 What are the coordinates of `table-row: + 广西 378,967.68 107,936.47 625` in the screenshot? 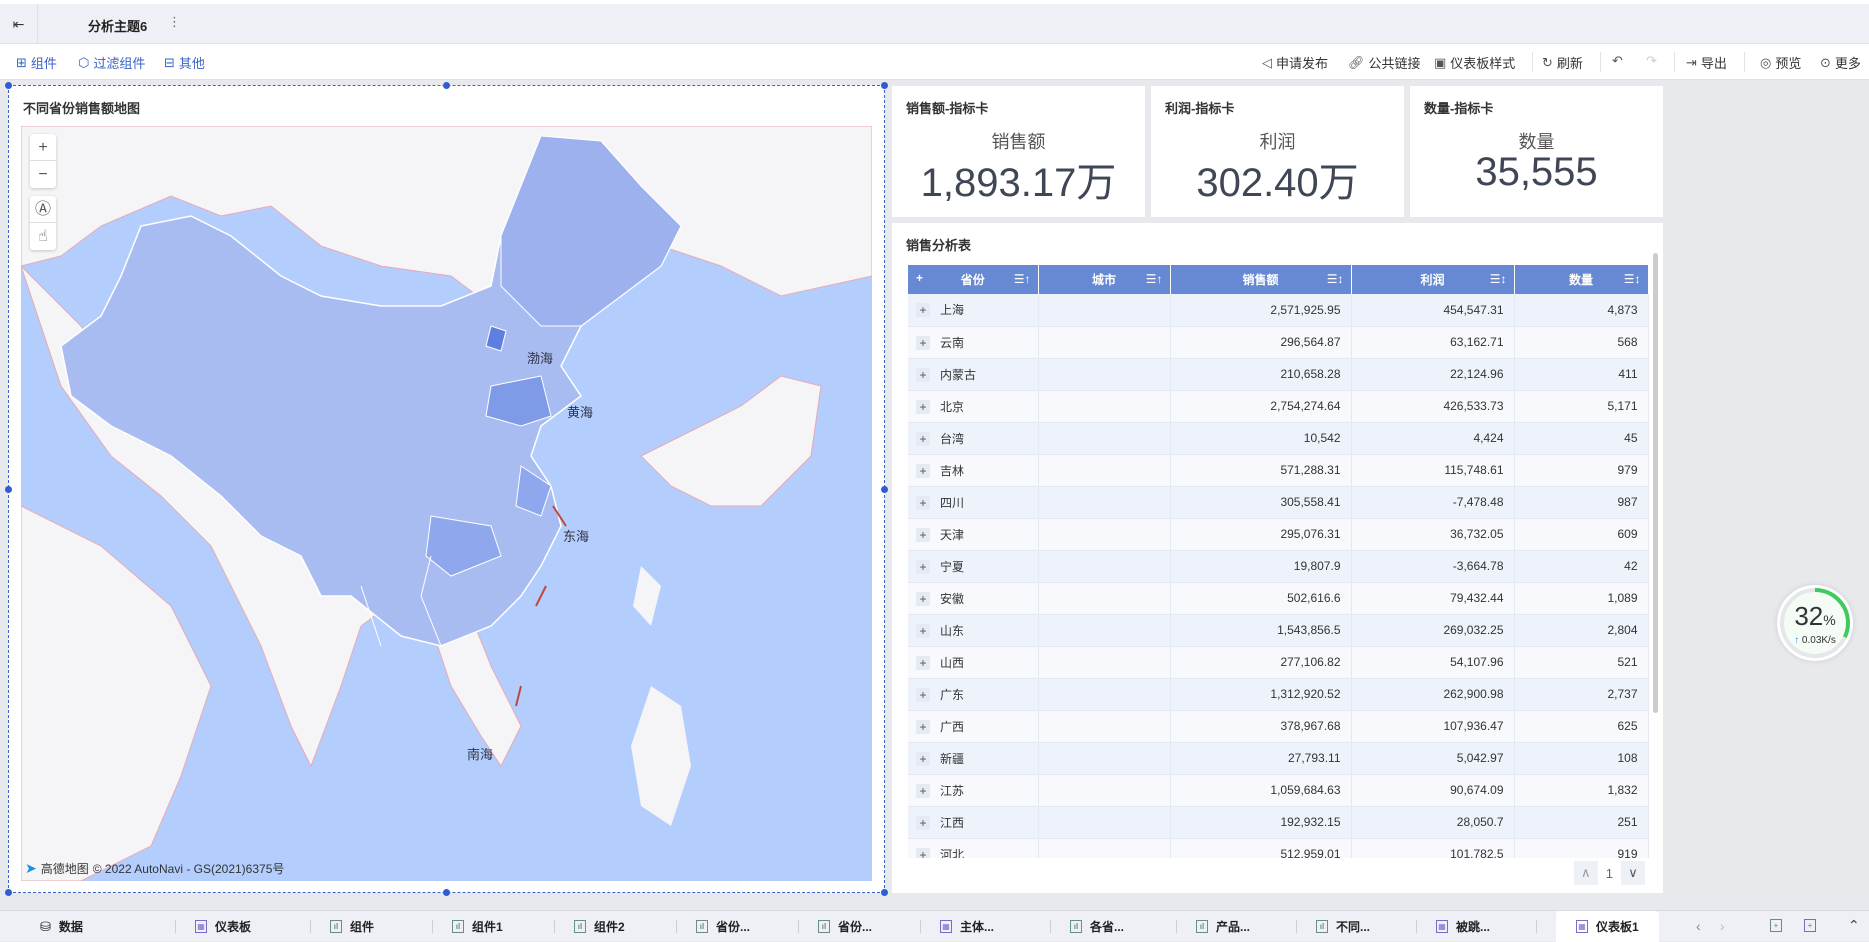 It's located at (1278, 726).